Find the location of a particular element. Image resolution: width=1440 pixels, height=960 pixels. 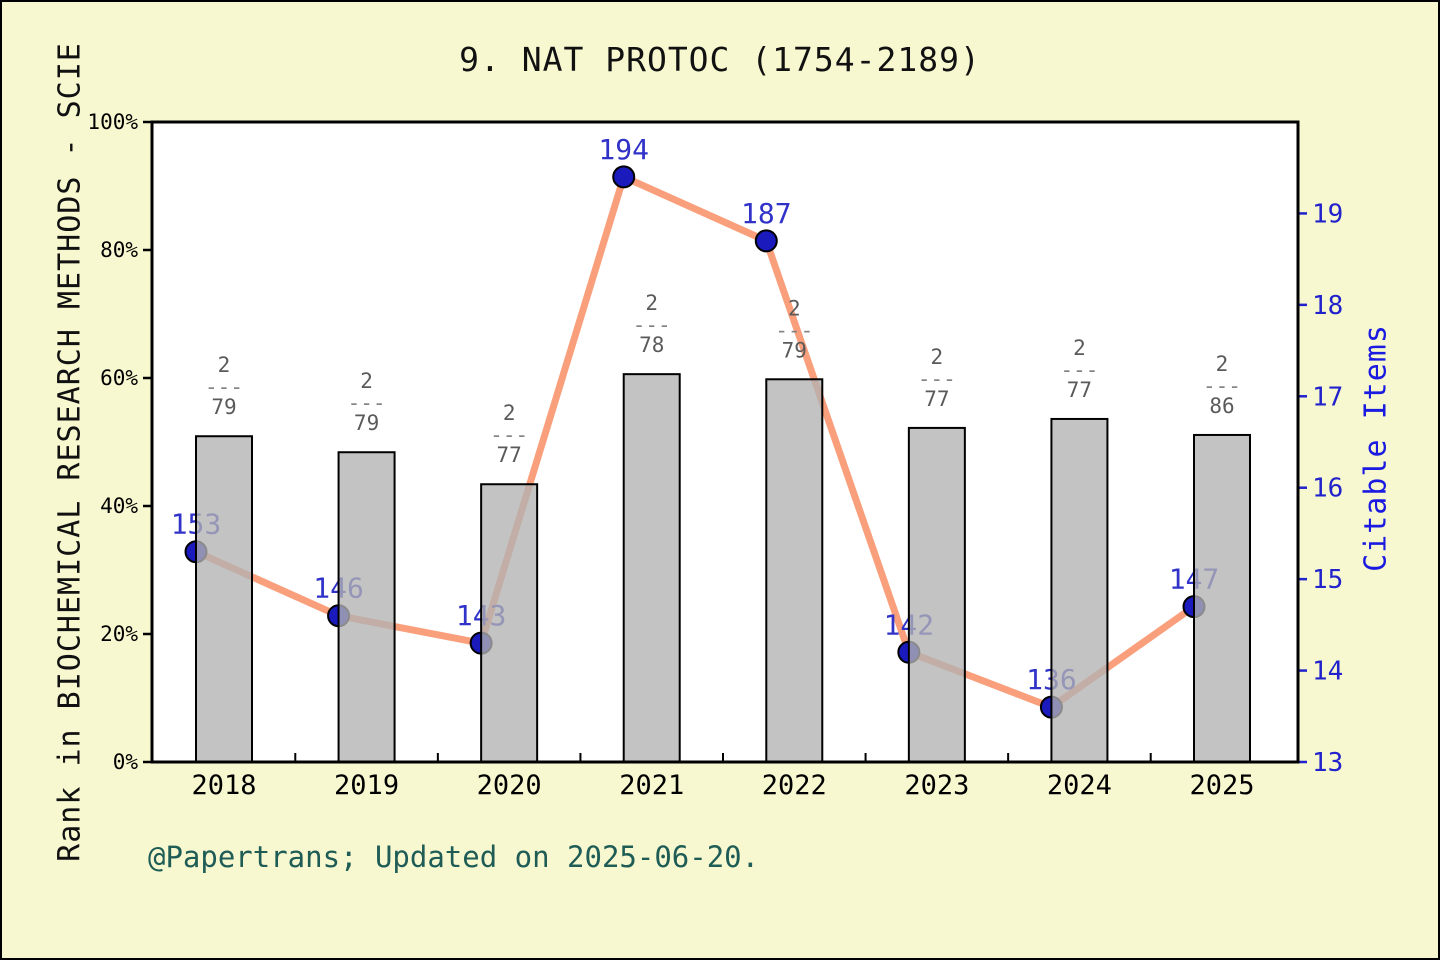

x-axis-year-label: 2022 is located at coordinates (794, 785).